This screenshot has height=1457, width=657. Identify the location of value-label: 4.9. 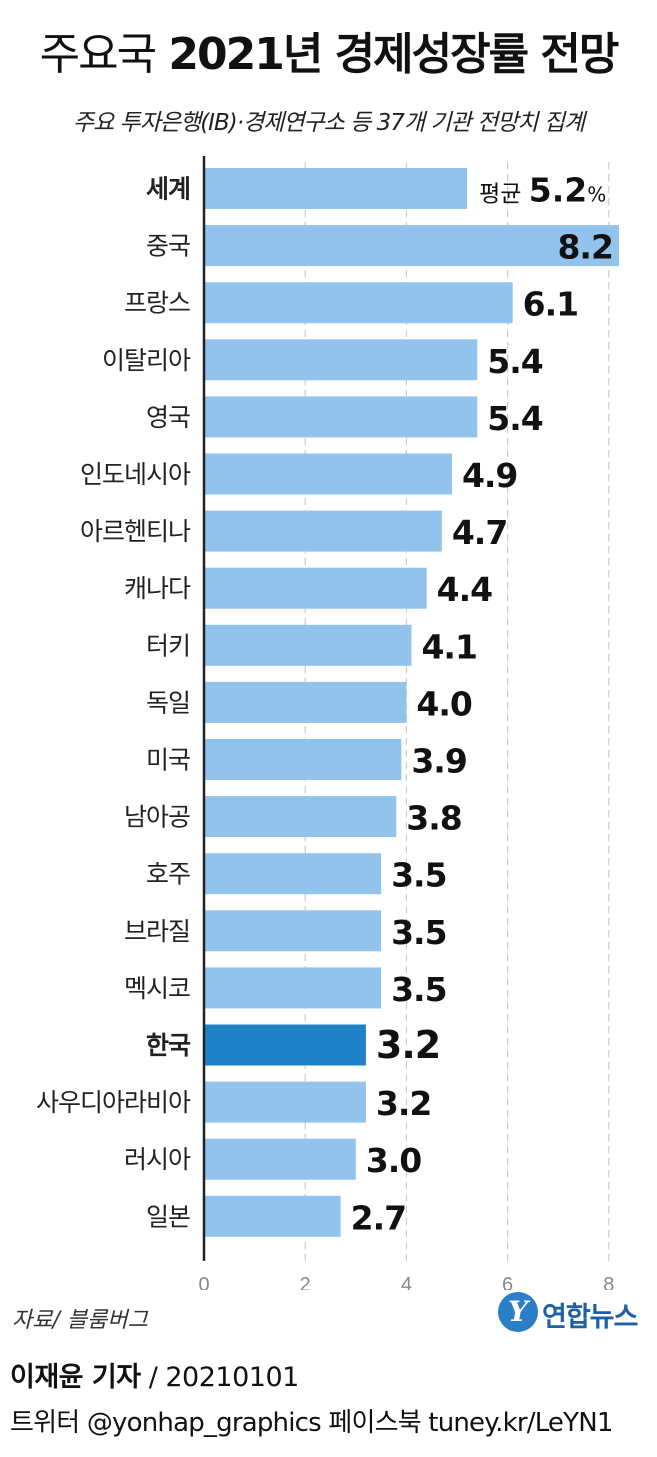
(489, 475).